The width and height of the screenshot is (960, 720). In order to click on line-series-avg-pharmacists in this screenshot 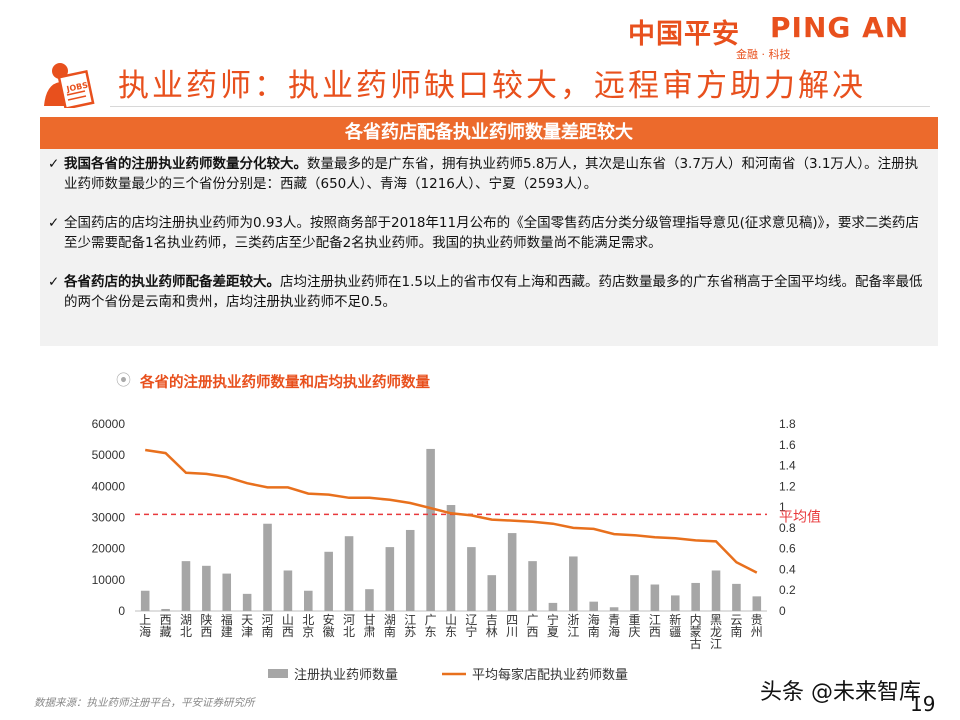, I will do `click(451, 511)`.